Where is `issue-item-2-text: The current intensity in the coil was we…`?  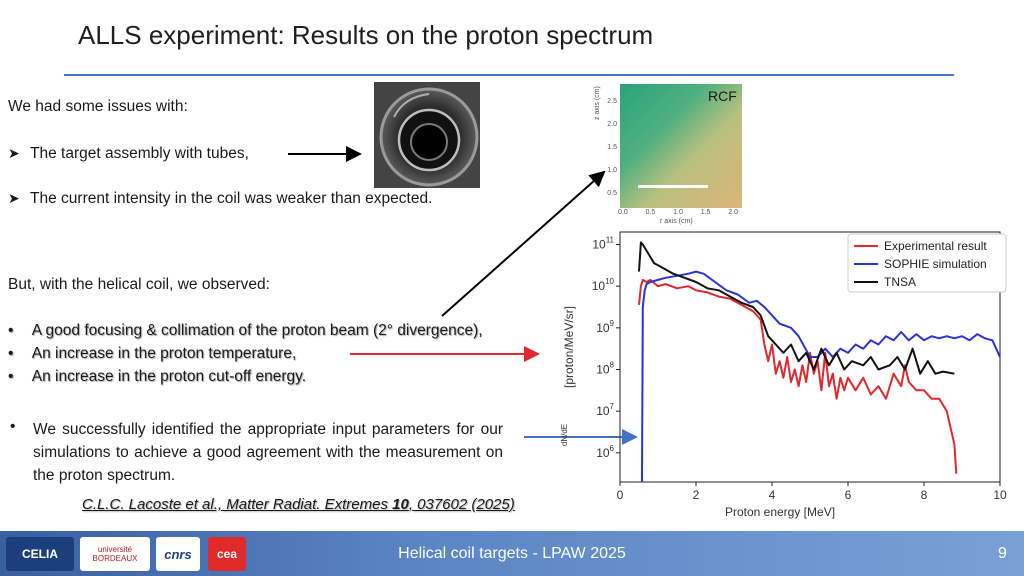 issue-item-2-text: The current intensity in the coil was we… is located at coordinates (231, 198).